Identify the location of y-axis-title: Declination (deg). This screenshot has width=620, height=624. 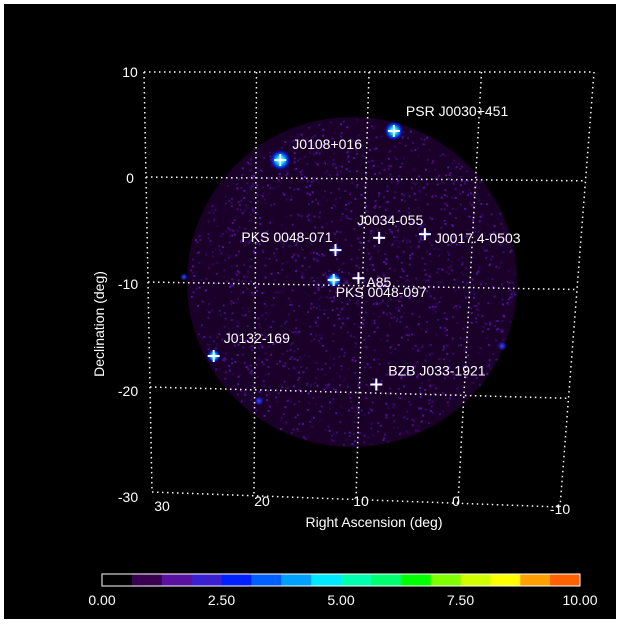
(99, 324).